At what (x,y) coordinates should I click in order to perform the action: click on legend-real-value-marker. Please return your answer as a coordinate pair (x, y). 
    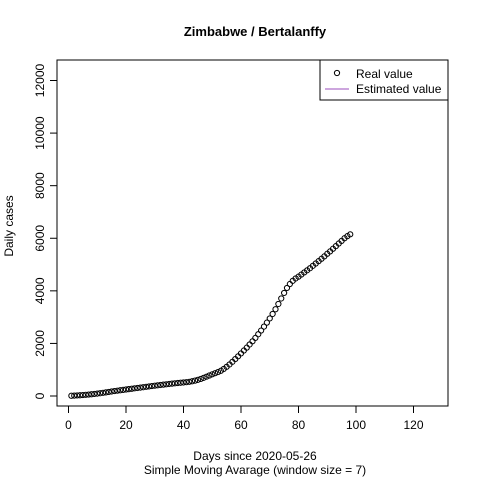
    Looking at the image, I should click on (337, 73).